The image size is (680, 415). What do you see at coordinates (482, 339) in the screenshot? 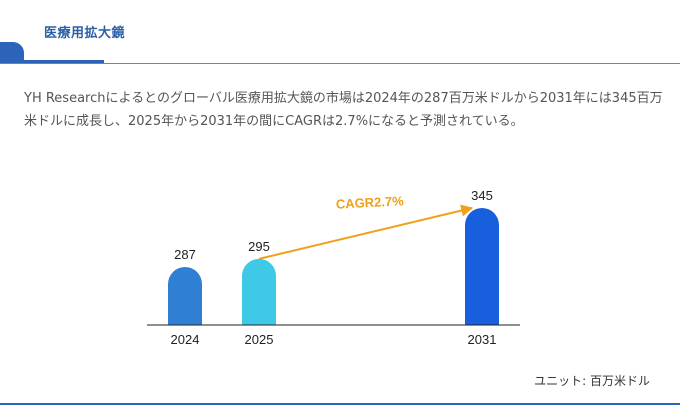
I see `category-label-2031: 2031` at bounding box center [482, 339].